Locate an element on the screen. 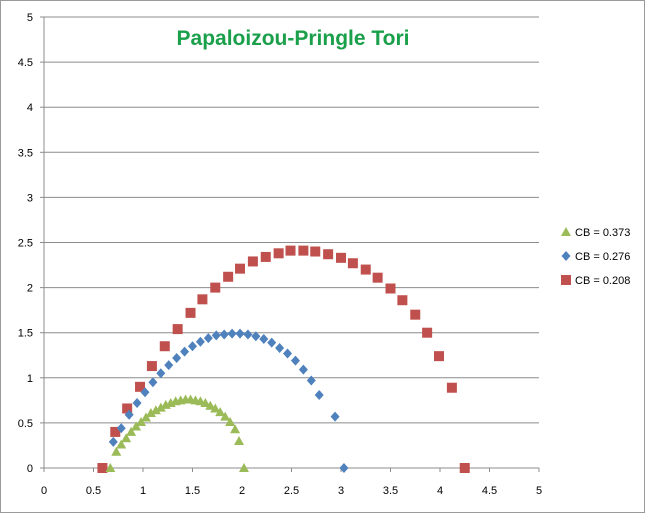  legend-entry: CB = 0.373 is located at coordinates (595, 233).